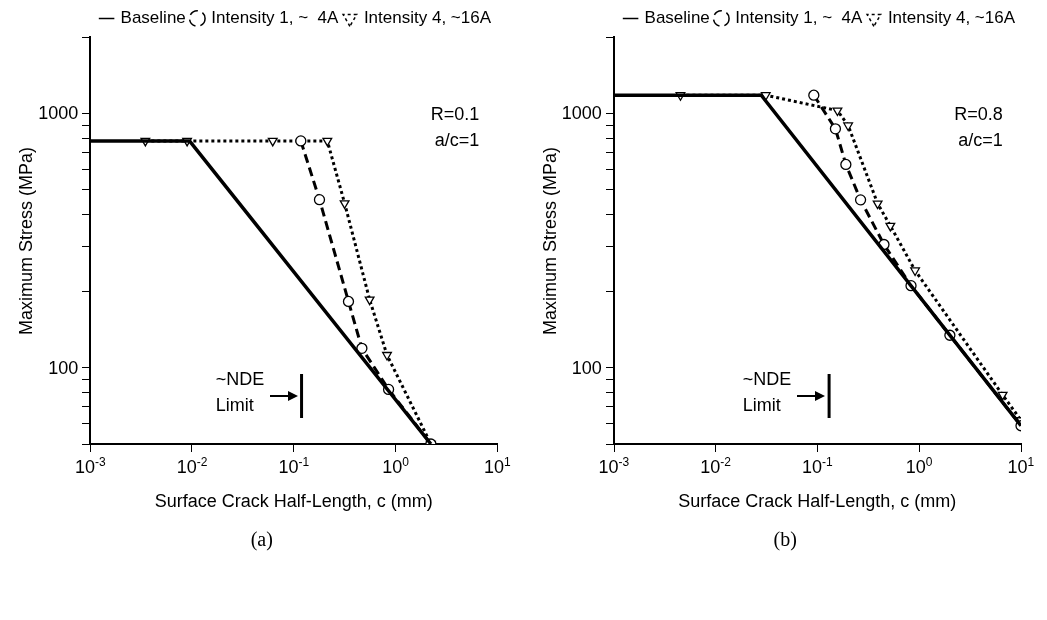  Describe the element at coordinates (978, 114) in the screenshot. I see `annotation: R=0.8` at that location.